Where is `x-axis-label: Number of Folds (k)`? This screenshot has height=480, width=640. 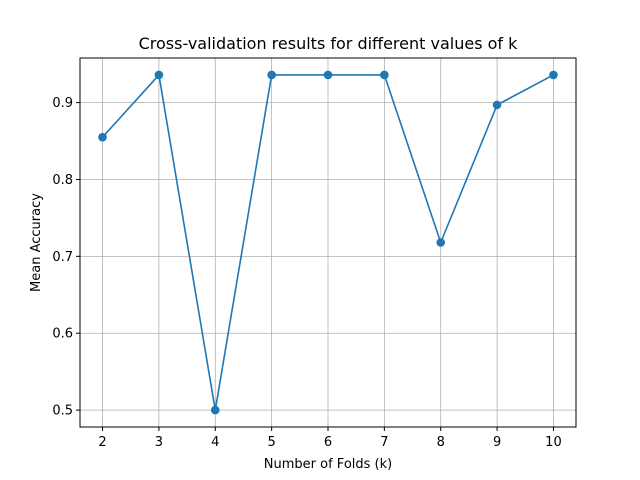
x-axis-label: Number of Folds (k) is located at coordinates (328, 464).